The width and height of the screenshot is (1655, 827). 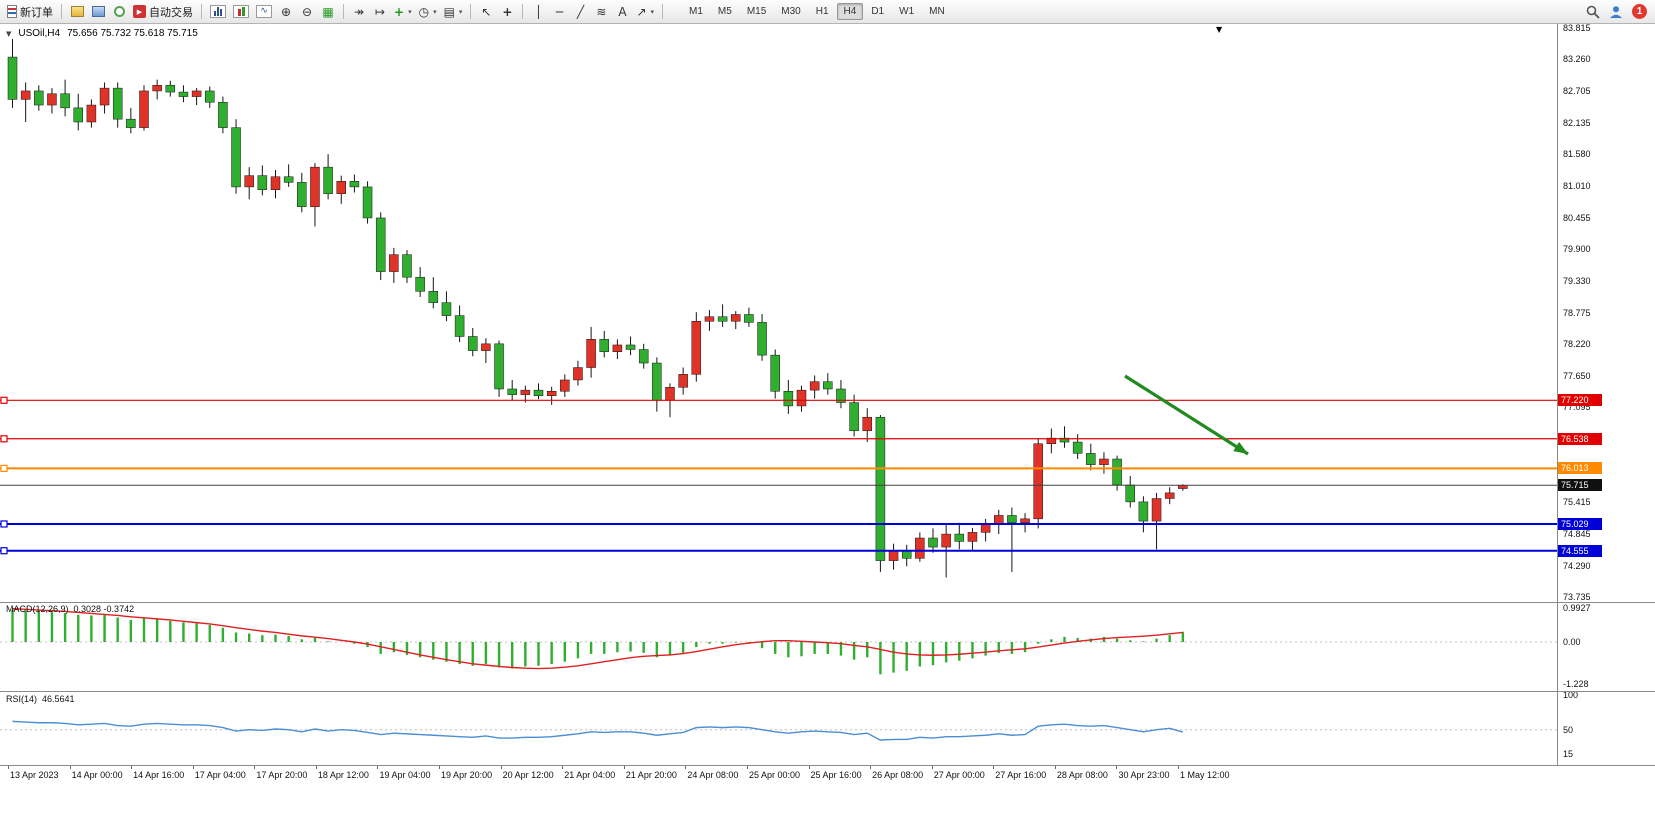 I want to click on price-axis-label: 77.095, so click(x=1577, y=407).